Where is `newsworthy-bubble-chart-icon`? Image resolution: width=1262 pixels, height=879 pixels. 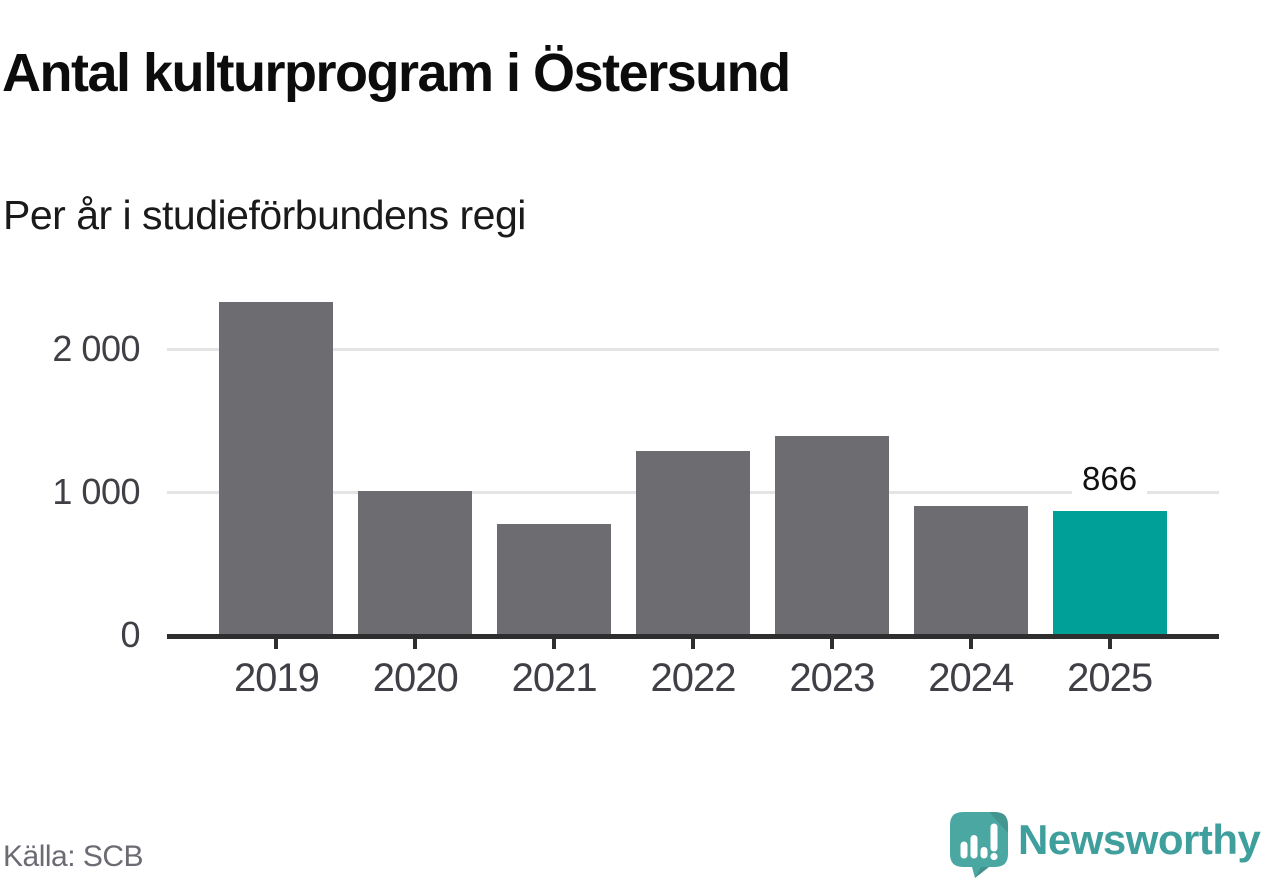 newsworthy-bubble-chart-icon is located at coordinates (979, 845).